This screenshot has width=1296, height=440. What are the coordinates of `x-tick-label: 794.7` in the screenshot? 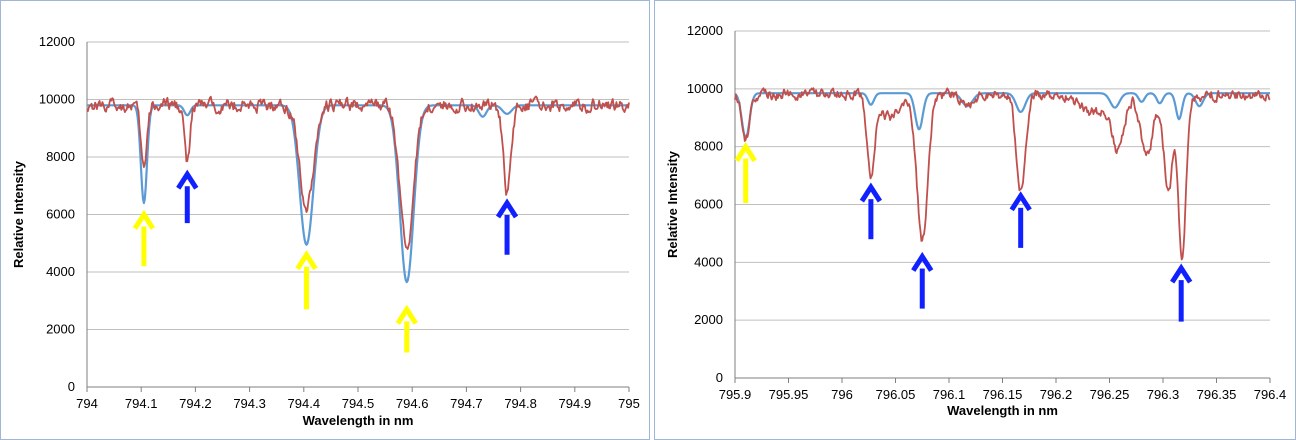 It's located at (466, 403).